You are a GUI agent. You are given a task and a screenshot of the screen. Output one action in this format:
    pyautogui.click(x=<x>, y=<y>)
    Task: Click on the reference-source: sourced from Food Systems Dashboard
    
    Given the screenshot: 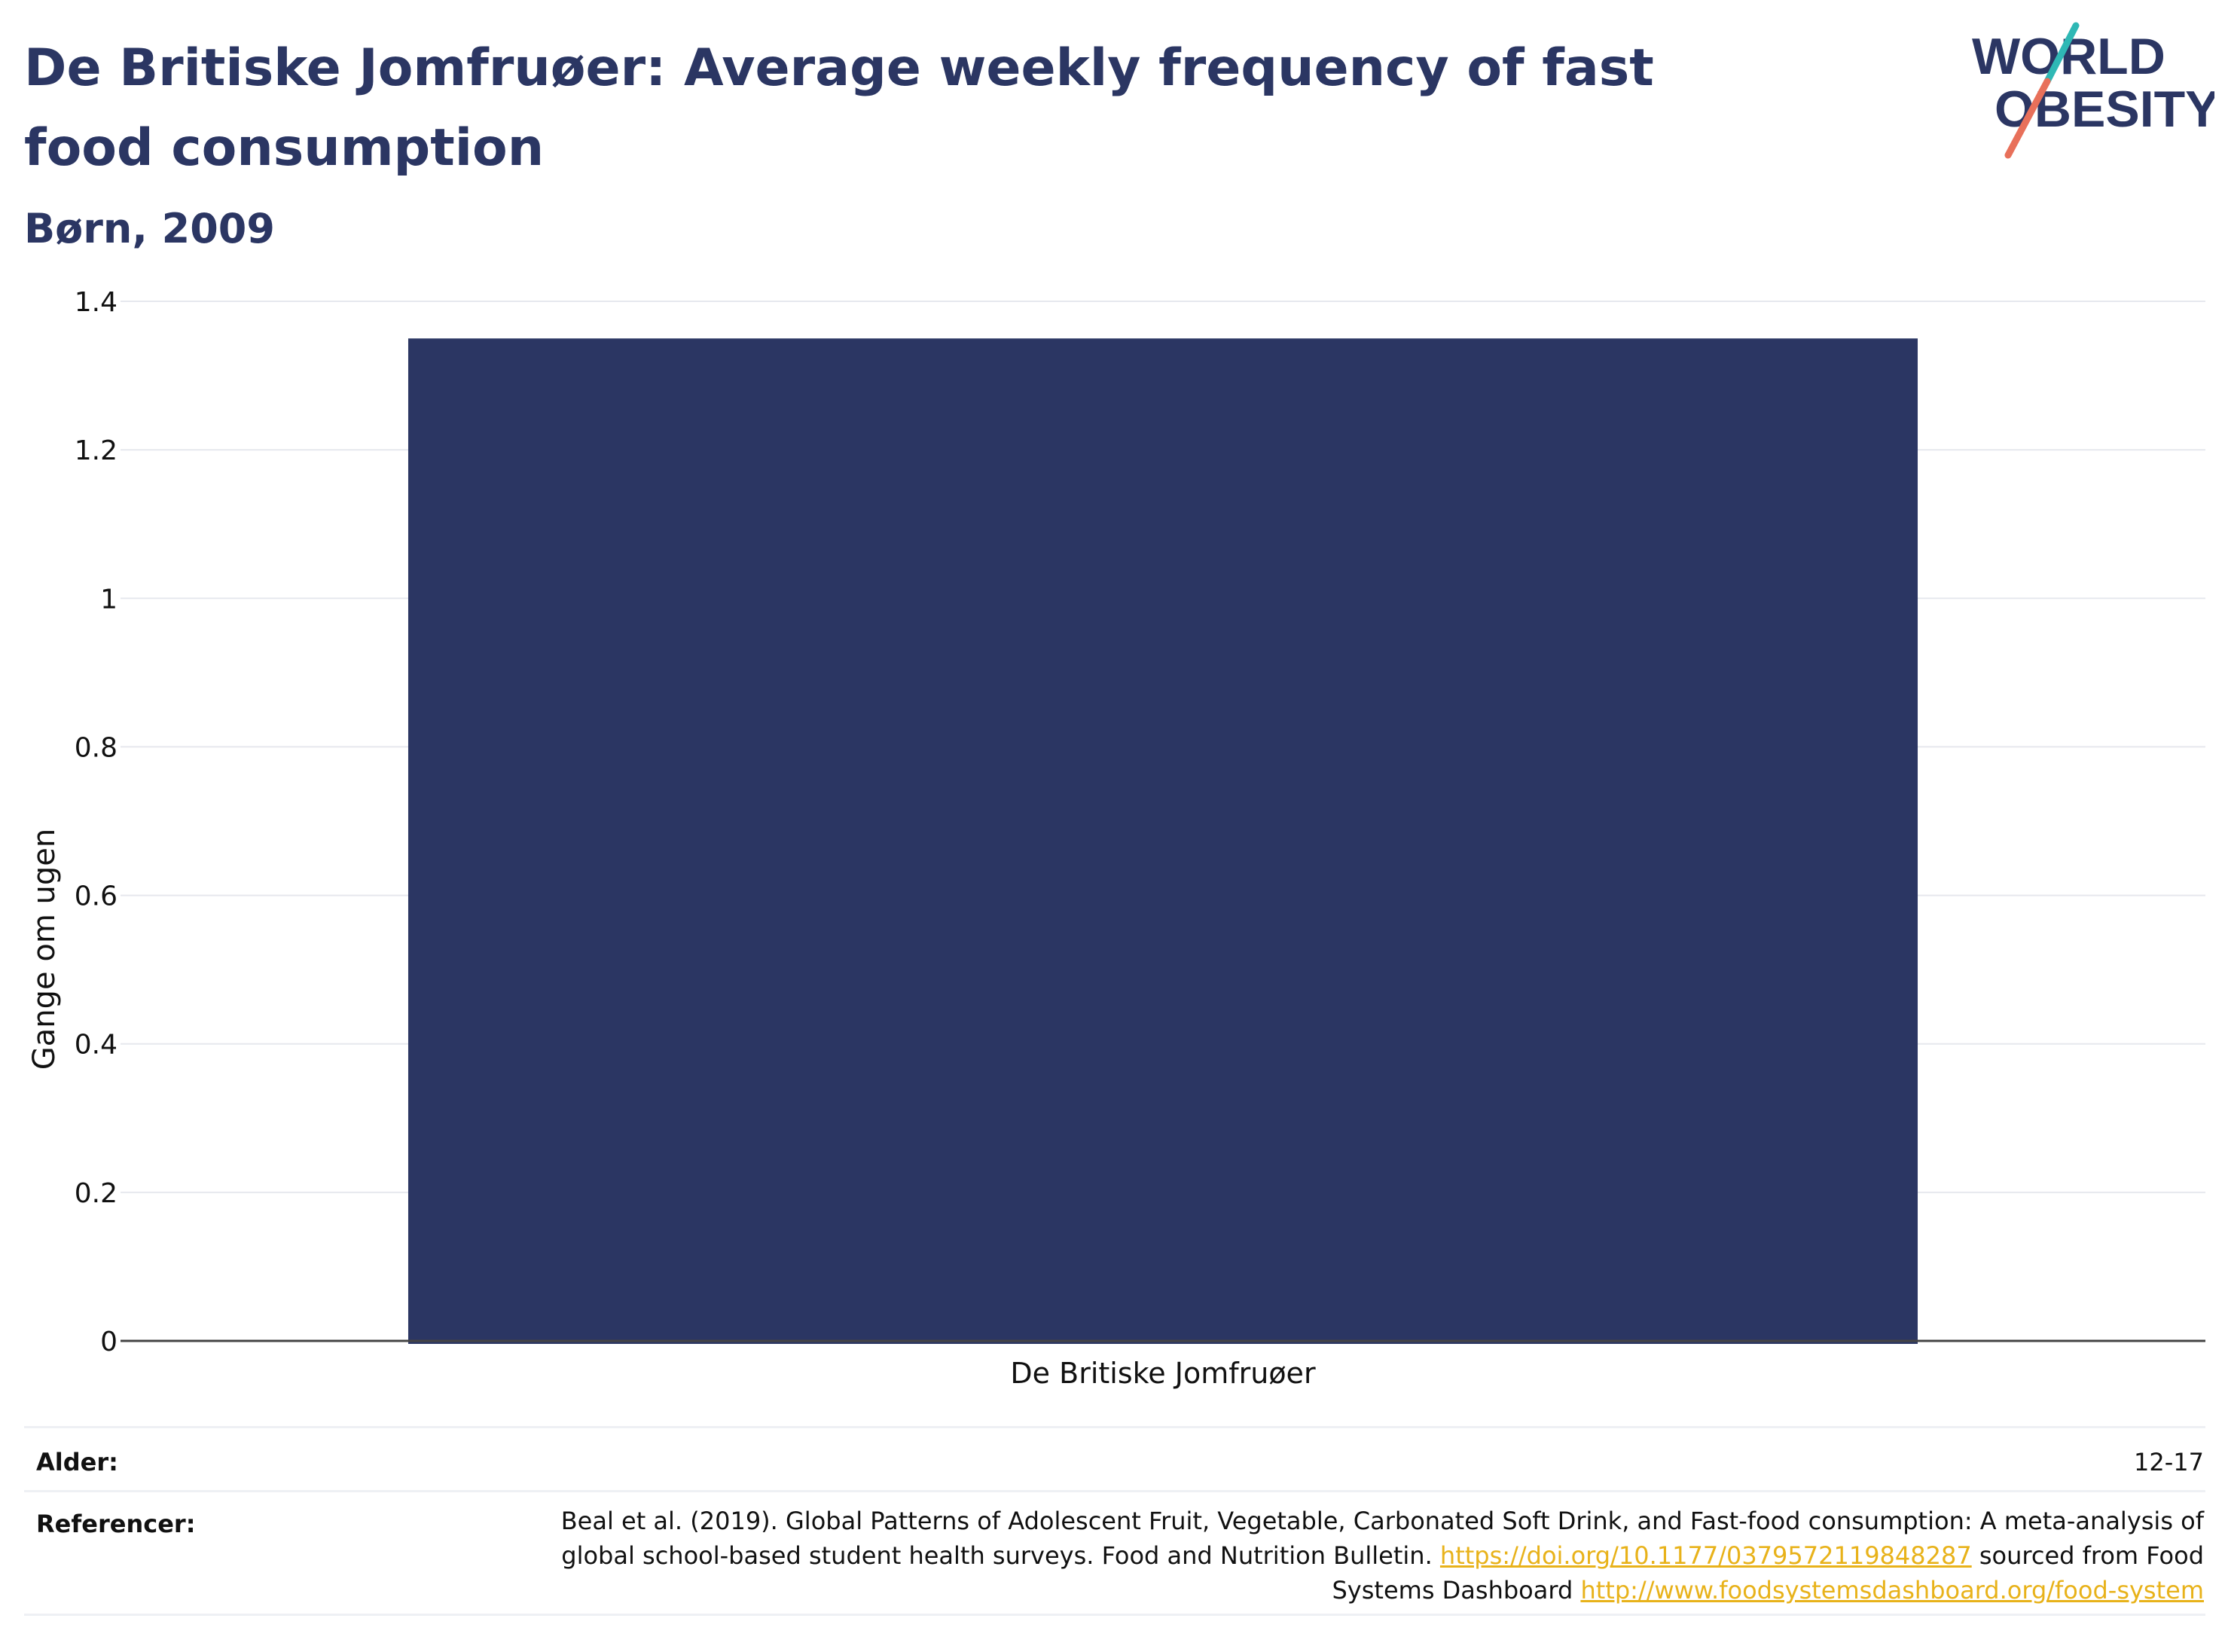 What is the action you would take?
    pyautogui.click(x=1768, y=1573)
    